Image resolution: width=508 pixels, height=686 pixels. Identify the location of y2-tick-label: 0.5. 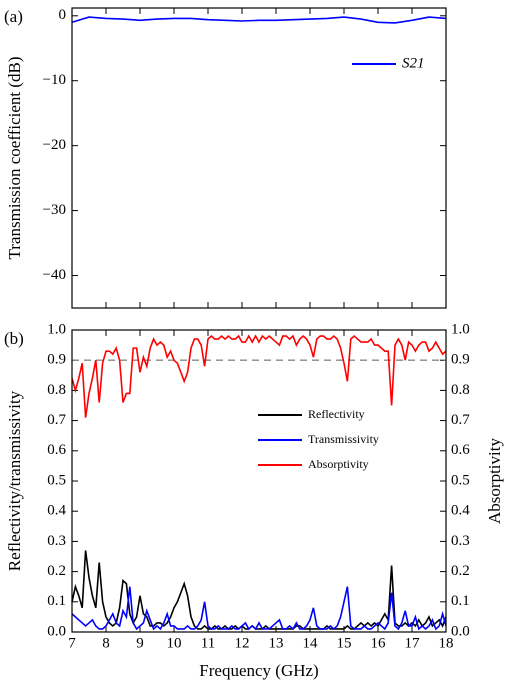
(460, 480).